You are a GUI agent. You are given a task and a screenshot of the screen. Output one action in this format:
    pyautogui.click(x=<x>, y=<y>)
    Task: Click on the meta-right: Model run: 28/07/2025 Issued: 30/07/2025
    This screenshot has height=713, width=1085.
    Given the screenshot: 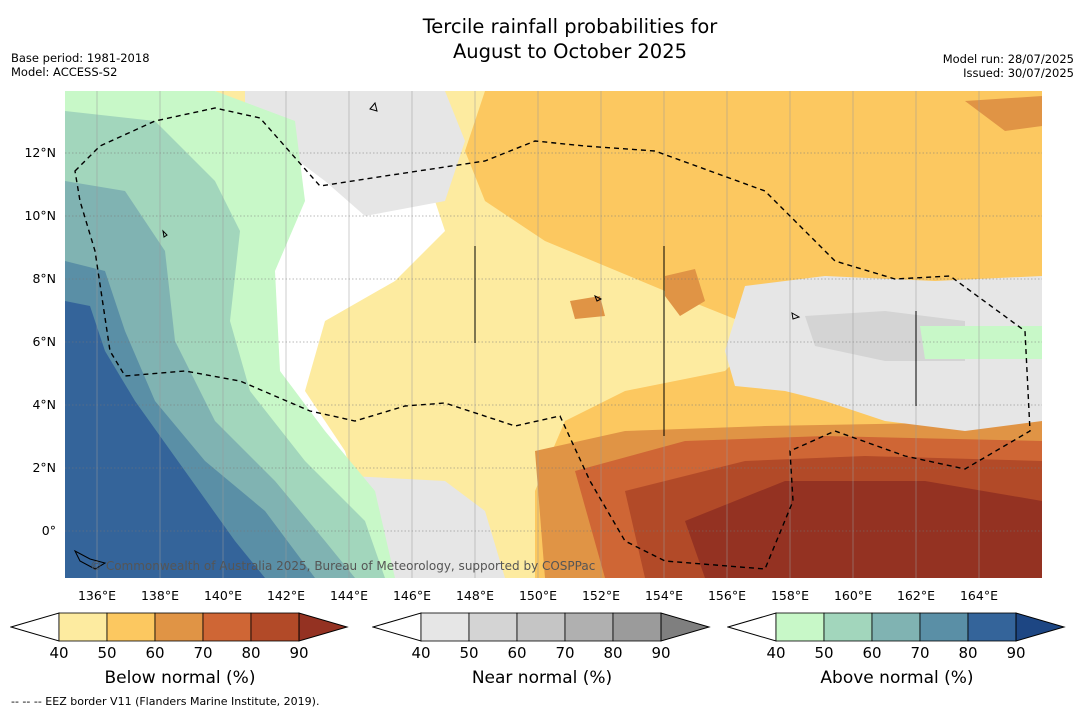 What is the action you would take?
    pyautogui.click(x=1008, y=66)
    